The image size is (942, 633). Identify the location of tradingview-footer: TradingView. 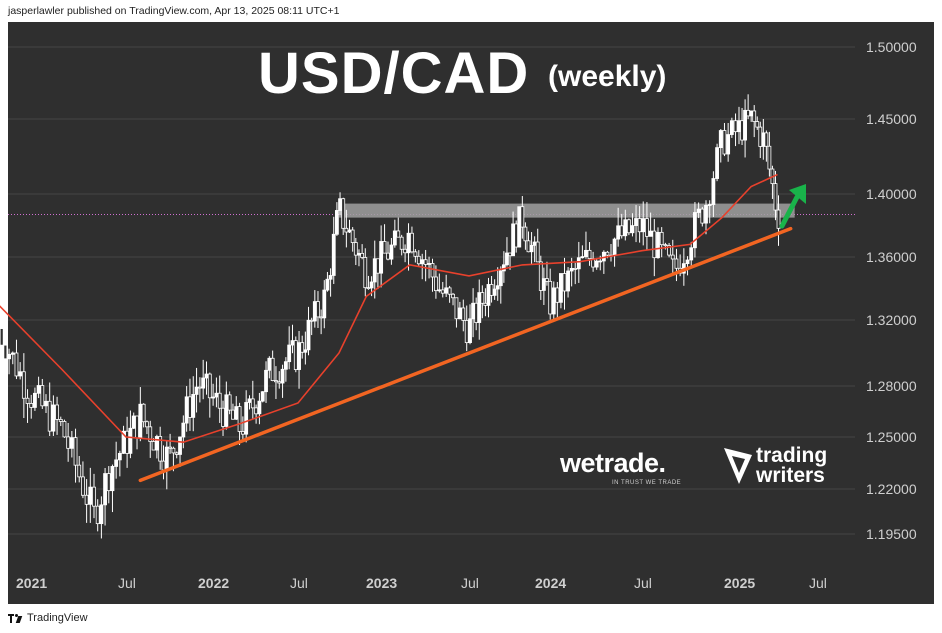
(48, 618).